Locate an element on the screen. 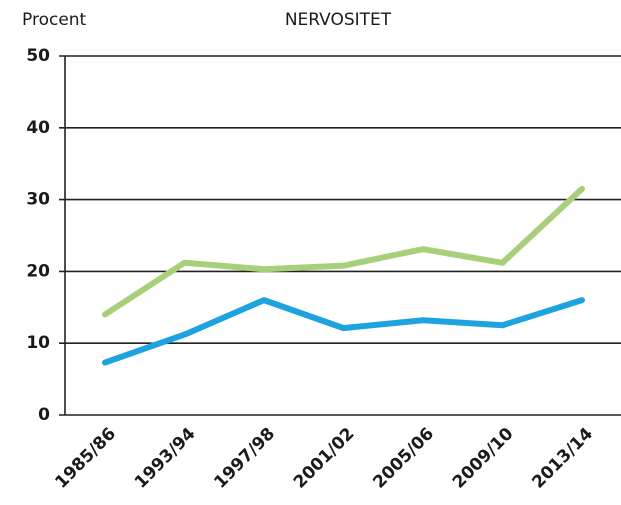 Image resolution: width=621 pixels, height=505 pixels. chart-title: NERVOSITET is located at coordinates (338, 20).